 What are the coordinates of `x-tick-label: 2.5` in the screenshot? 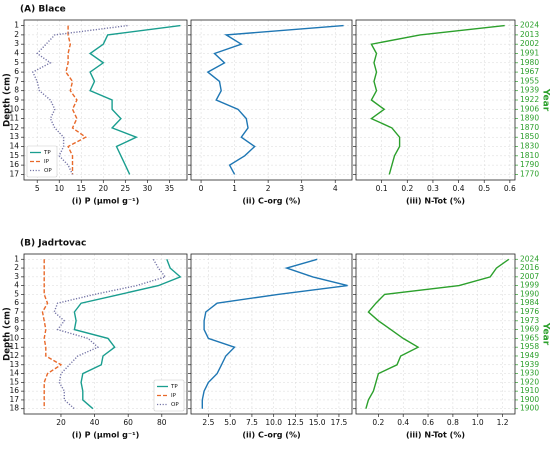 It's located at (208, 422).